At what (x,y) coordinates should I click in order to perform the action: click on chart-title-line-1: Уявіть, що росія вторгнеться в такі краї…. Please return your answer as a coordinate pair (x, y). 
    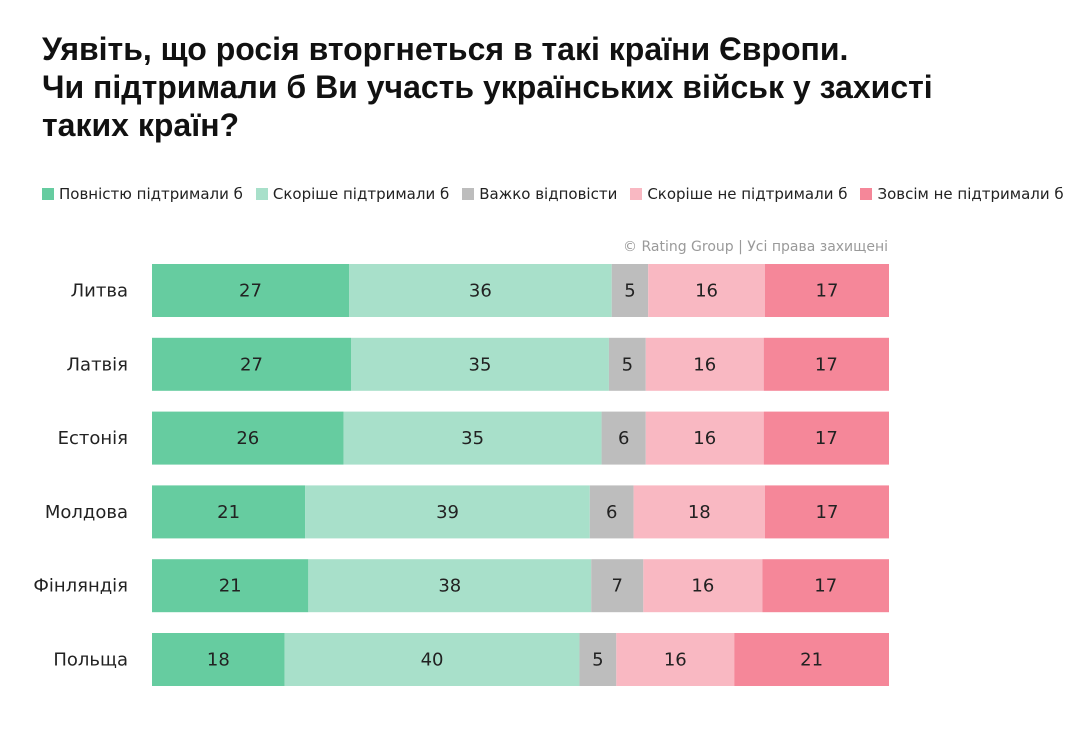
    Looking at the image, I should click on (445, 49).